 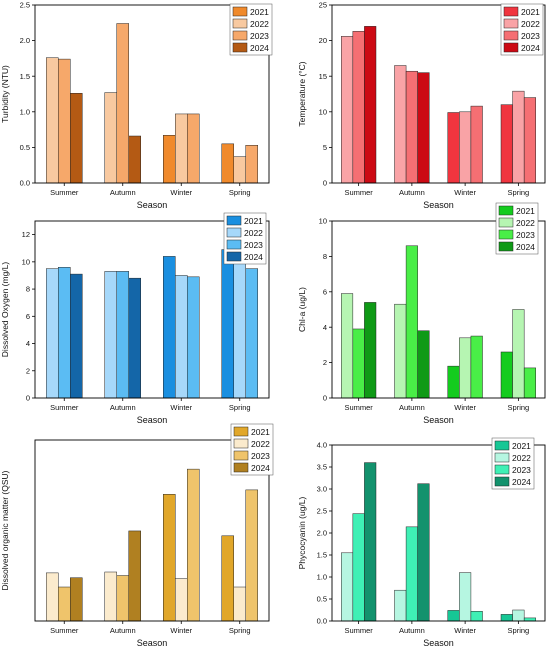 What do you see at coordinates (26, 234) in the screenshot?
I see `y-tick-label: 12` at bounding box center [26, 234].